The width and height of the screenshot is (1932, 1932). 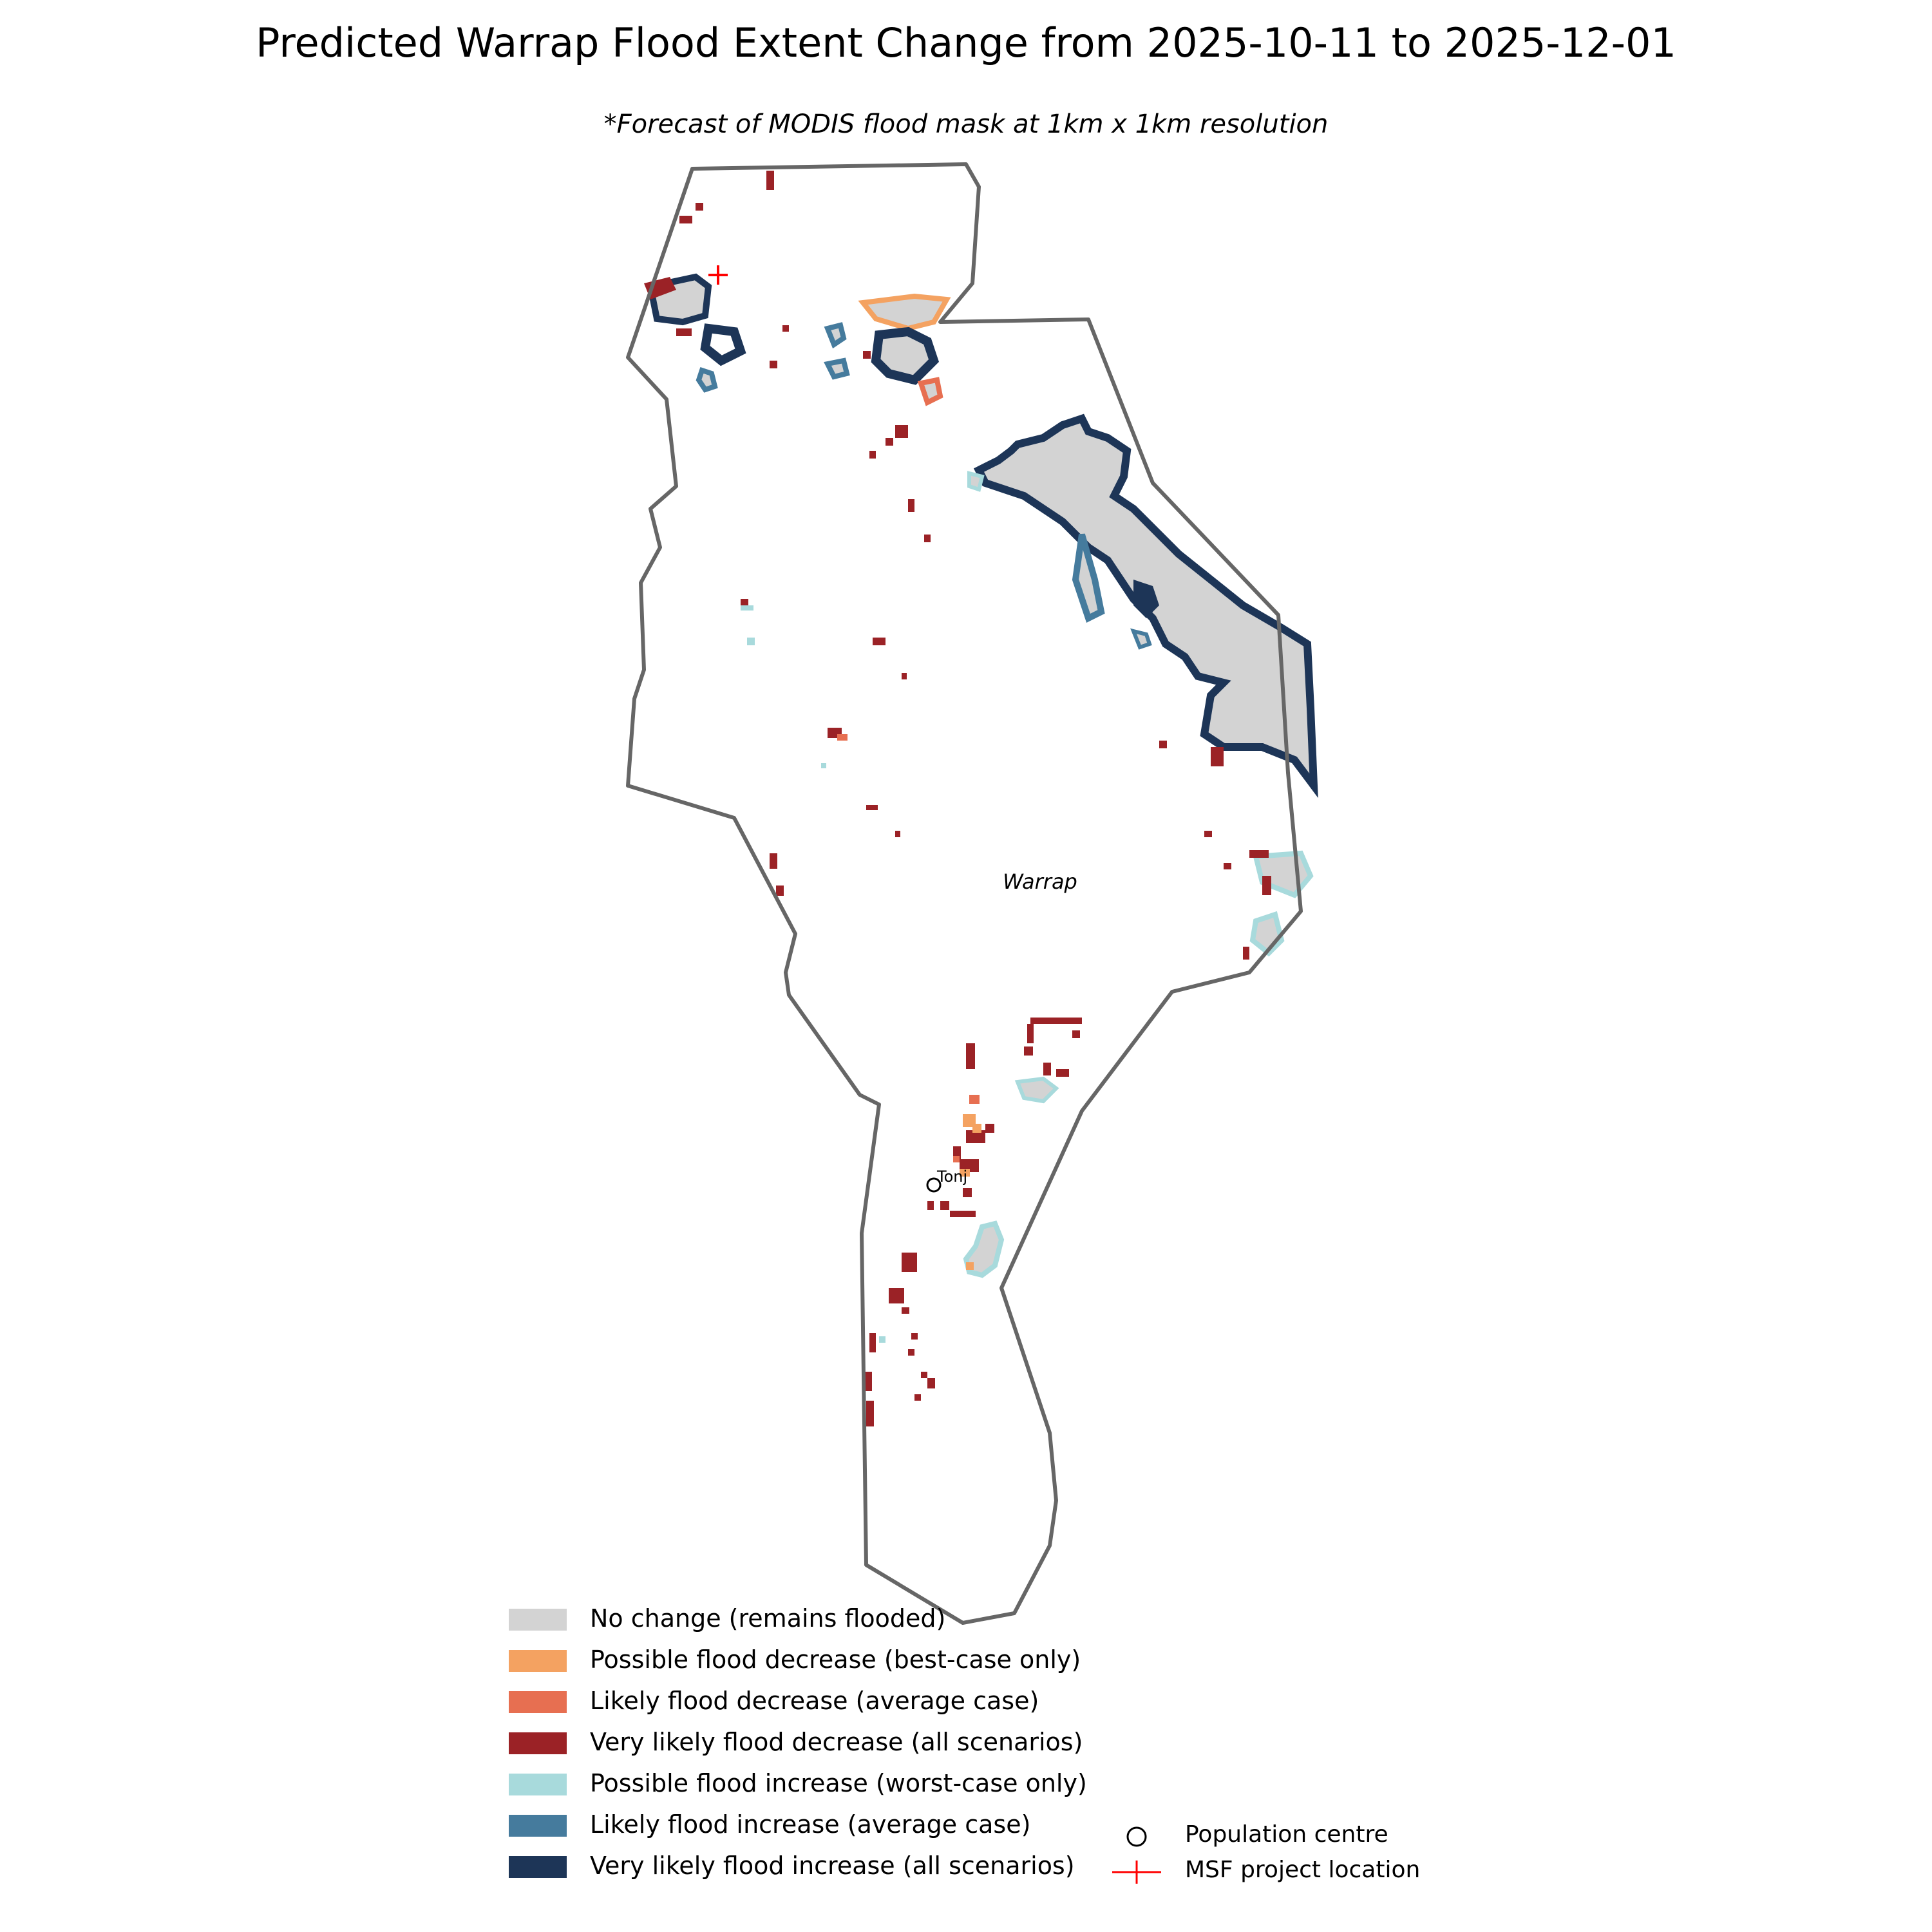 What do you see at coordinates (768, 1618) in the screenshot?
I see `legend-label: No change (remains flooded)` at bounding box center [768, 1618].